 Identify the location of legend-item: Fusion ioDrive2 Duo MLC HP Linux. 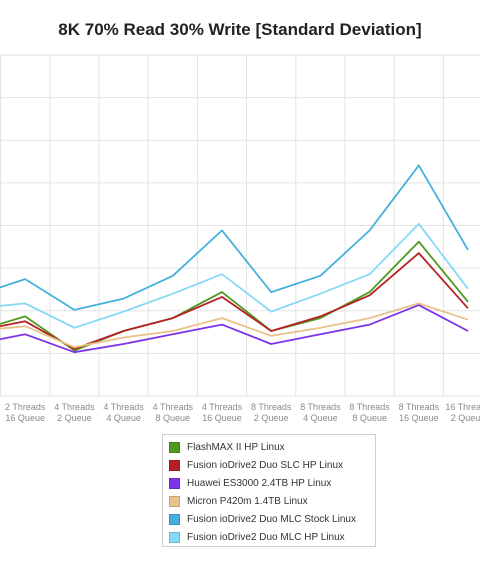
(269, 537).